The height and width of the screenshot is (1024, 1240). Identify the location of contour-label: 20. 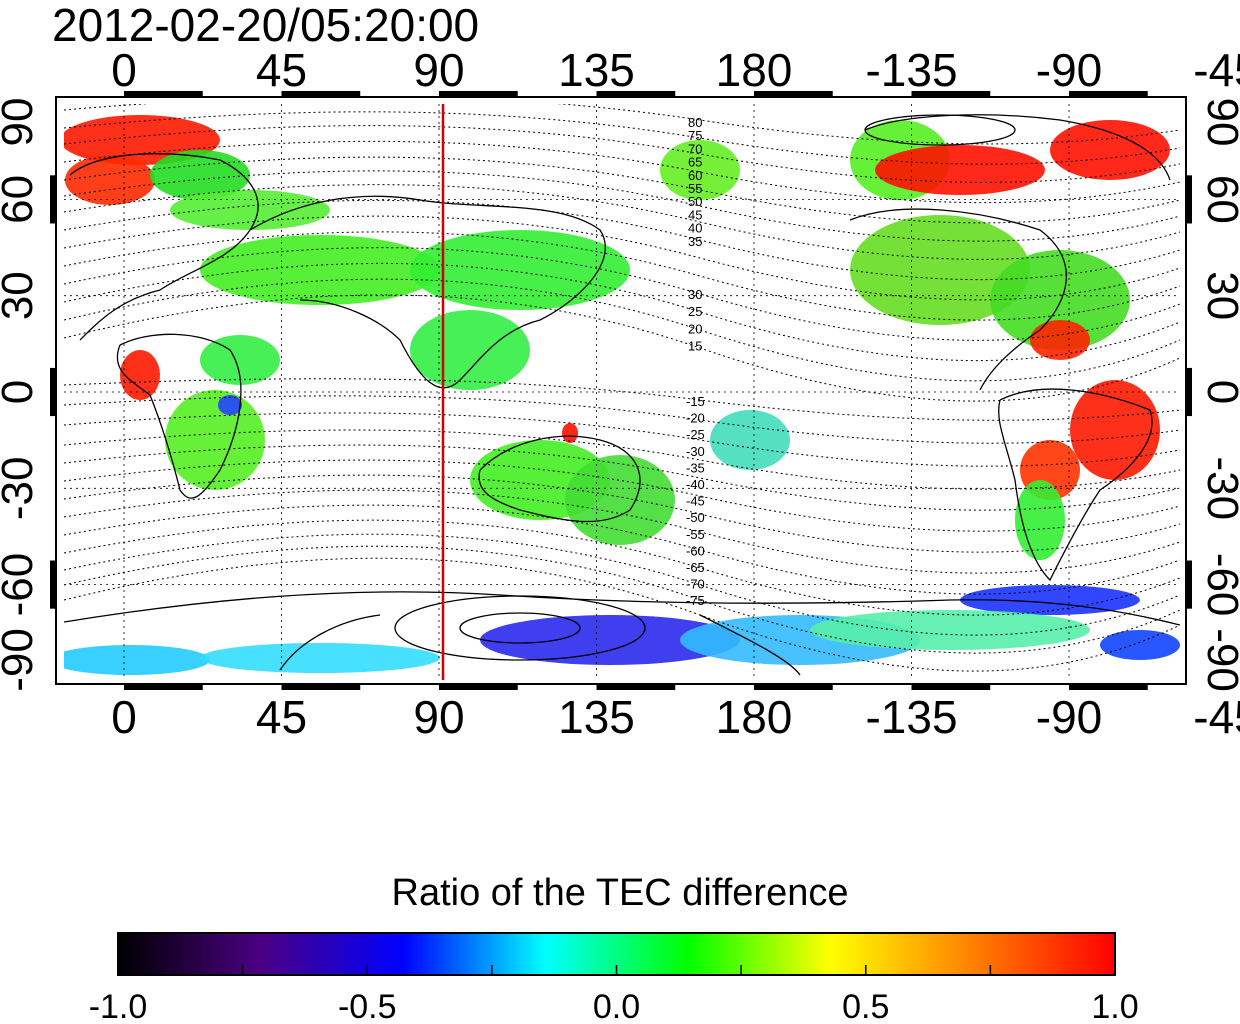
(695, 328).